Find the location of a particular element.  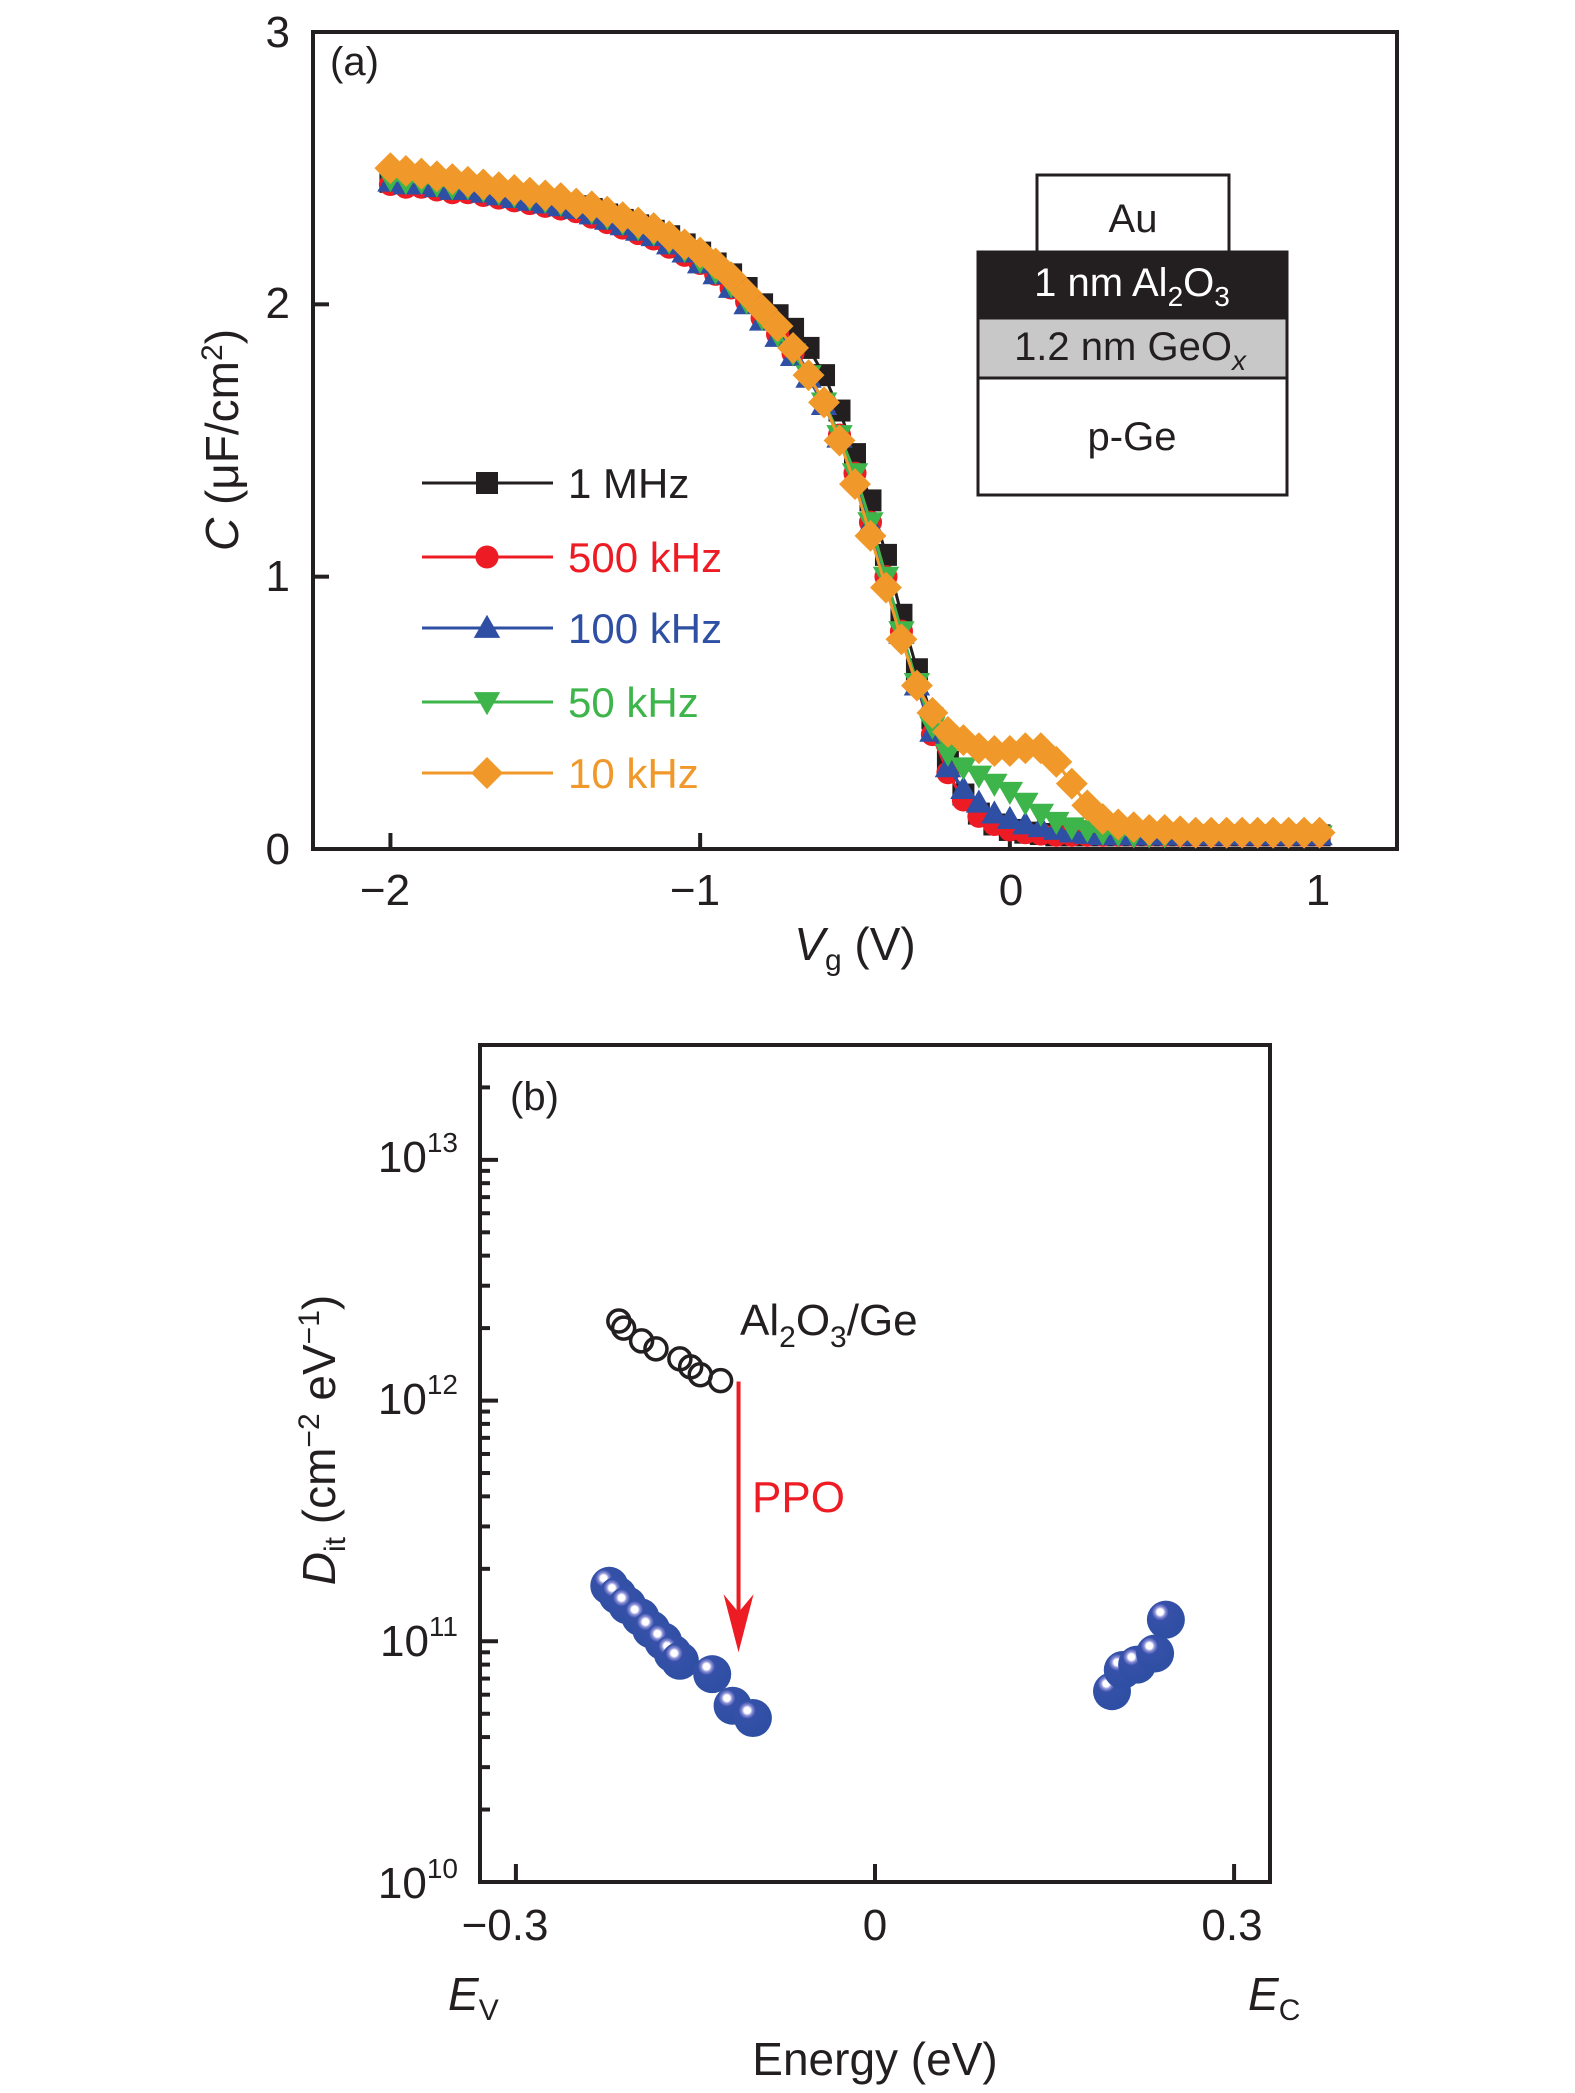

inset-al2o3-sub2: 3 is located at coordinates (1222, 296).